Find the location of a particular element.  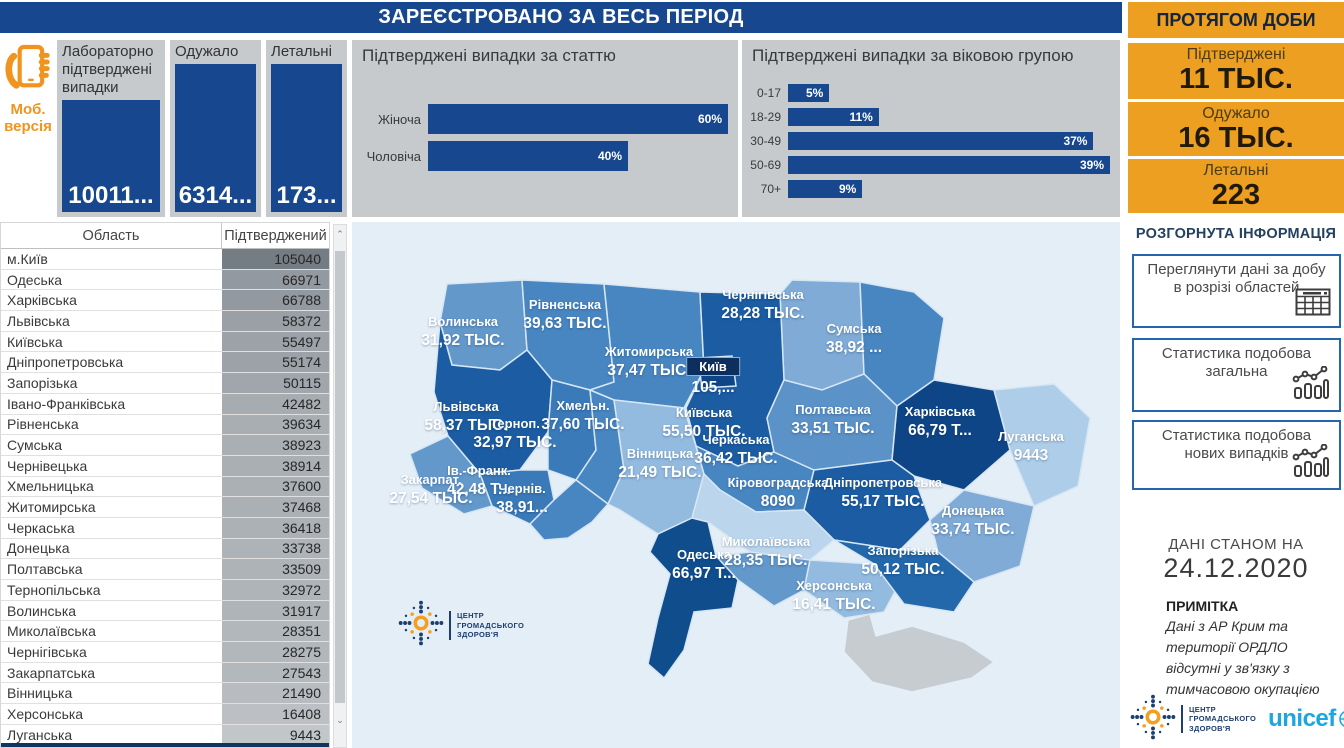

bar: 40% is located at coordinates (528, 156).